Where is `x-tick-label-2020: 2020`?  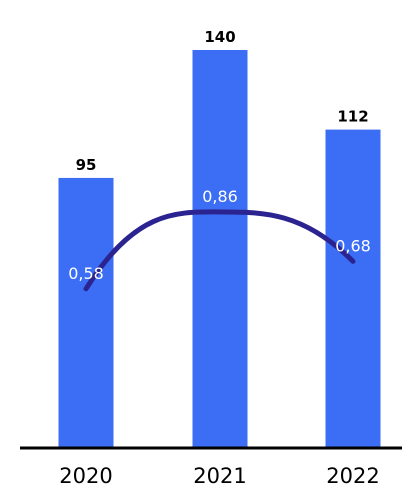 x-tick-label-2020: 2020 is located at coordinates (85, 476).